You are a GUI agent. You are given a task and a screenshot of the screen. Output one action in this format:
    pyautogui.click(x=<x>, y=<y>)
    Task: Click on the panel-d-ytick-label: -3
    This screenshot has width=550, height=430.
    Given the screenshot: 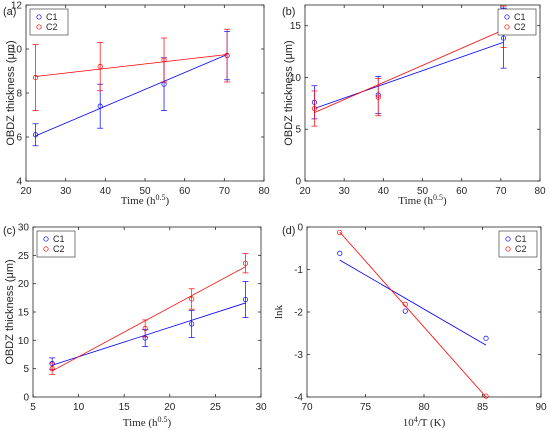 What is the action you would take?
    pyautogui.click(x=298, y=355)
    